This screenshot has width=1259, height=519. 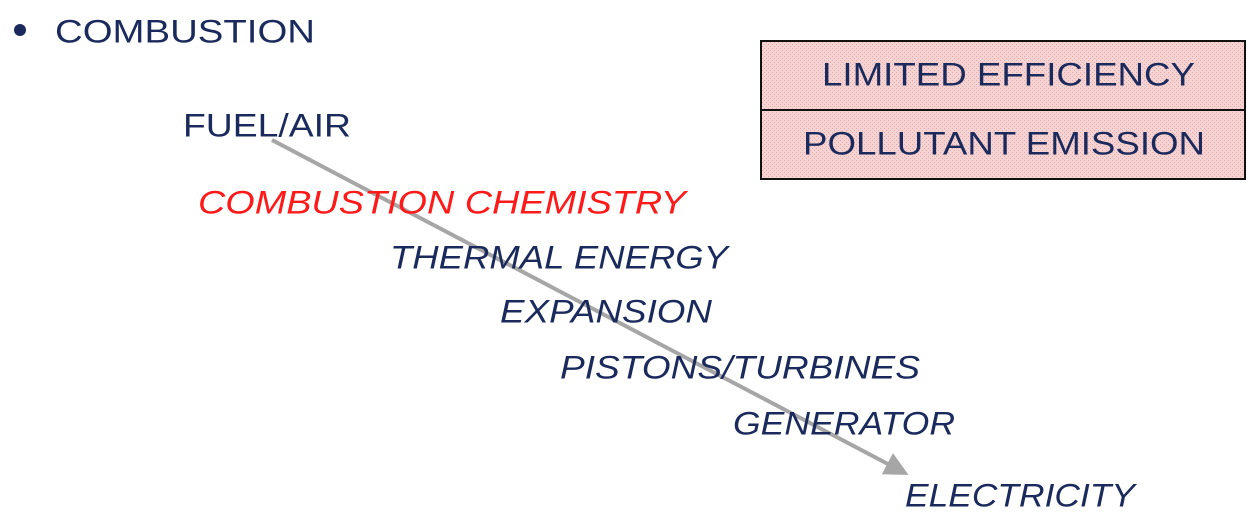 What do you see at coordinates (185, 31) in the screenshot?
I see `heading: COMBUSTION` at bounding box center [185, 31].